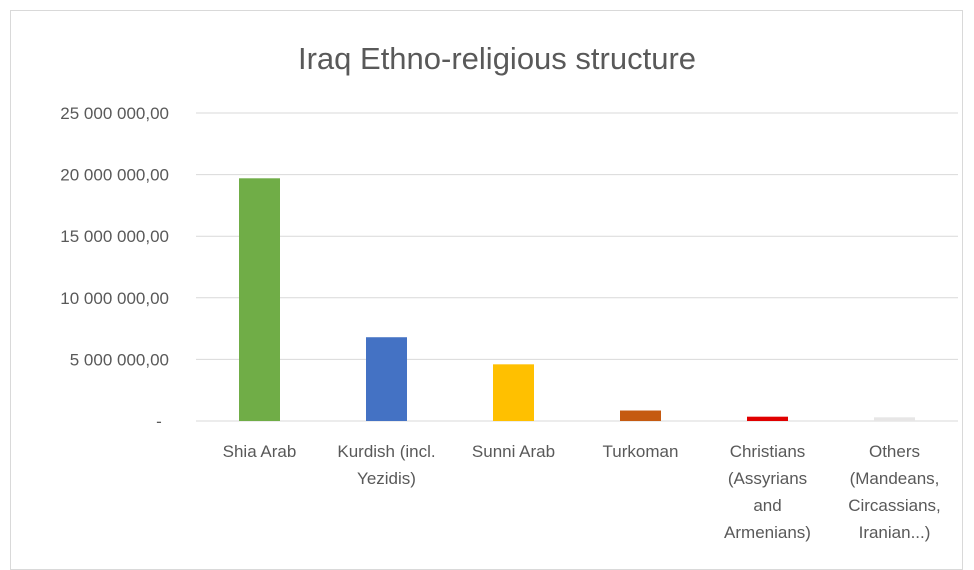 The width and height of the screenshot is (974, 570). I want to click on chart-title: Iraq Ethno-religious structure, so click(497, 58).